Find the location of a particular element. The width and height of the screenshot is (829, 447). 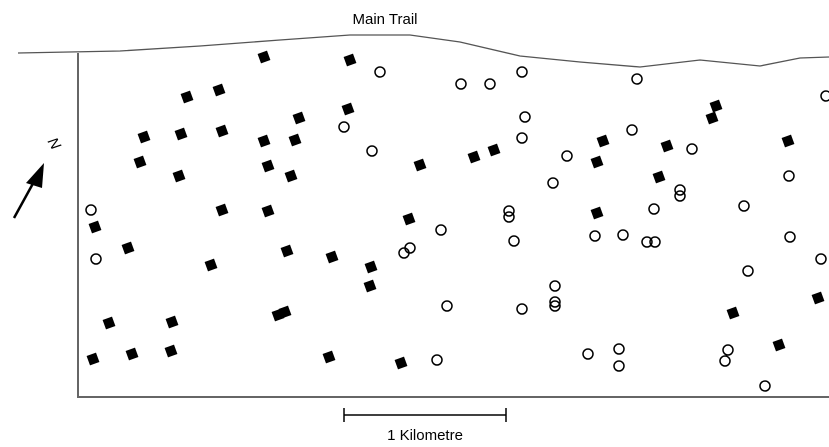

north-label: N is located at coordinates (54, 144).